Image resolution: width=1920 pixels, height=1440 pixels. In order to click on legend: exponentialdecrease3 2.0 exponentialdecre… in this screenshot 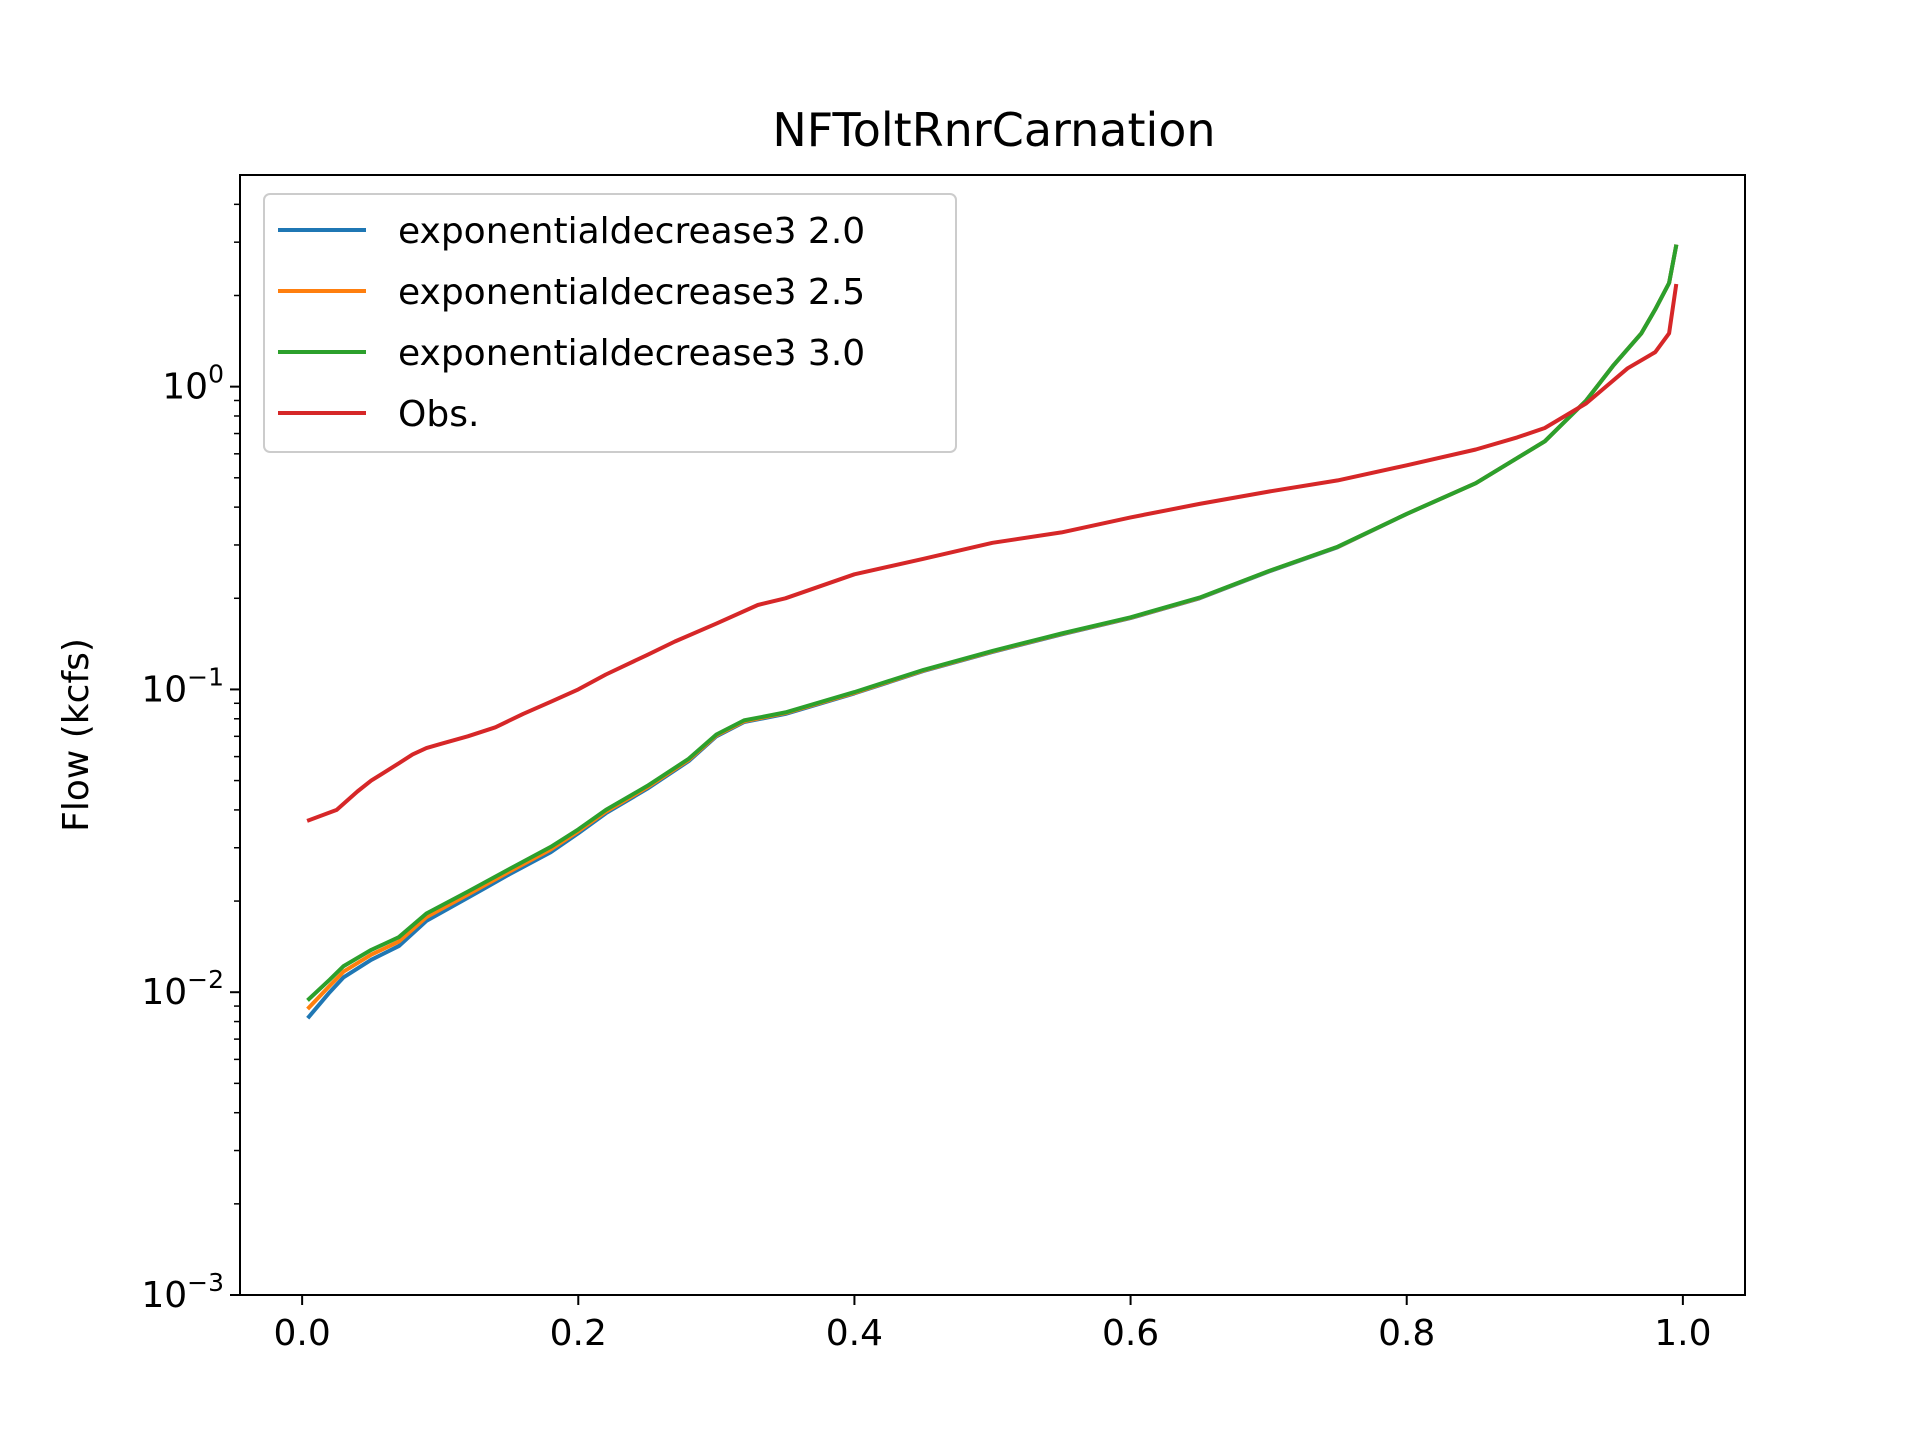, I will do `click(610, 323)`.